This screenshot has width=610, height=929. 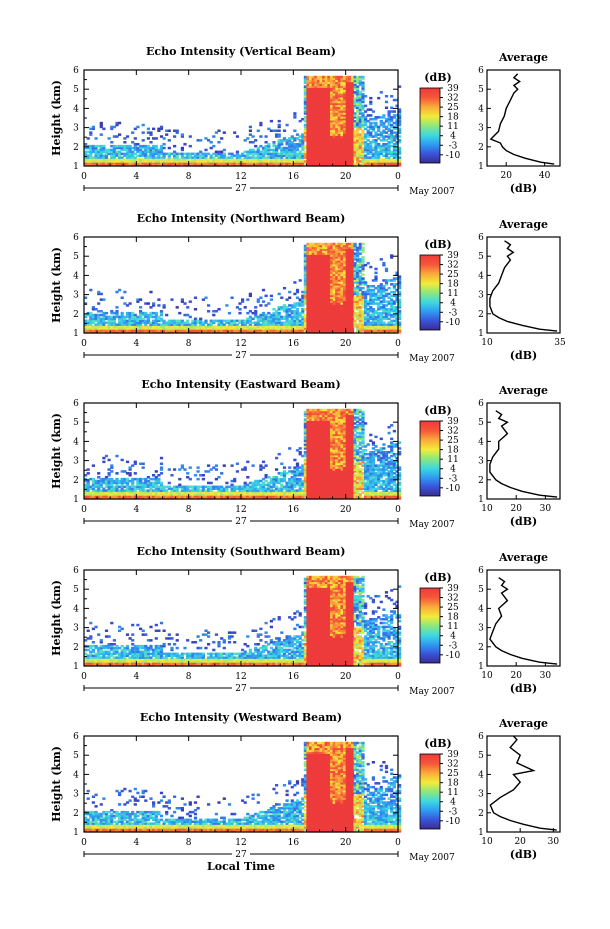 I want to click on average-y-tick-label: 4, so click(x=481, y=276).